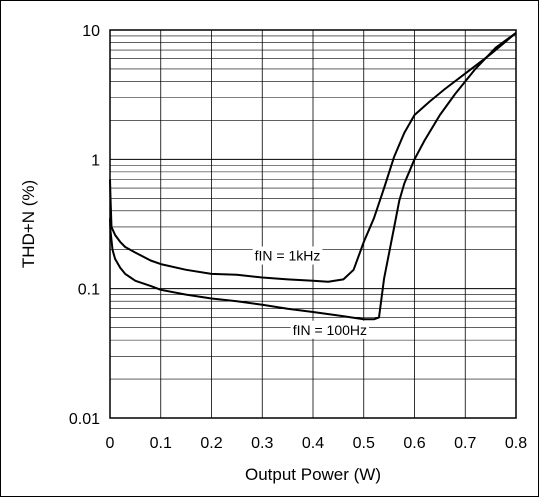 The width and height of the screenshot is (539, 497). I want to click on x-tick-label: 0.7, so click(465, 443).